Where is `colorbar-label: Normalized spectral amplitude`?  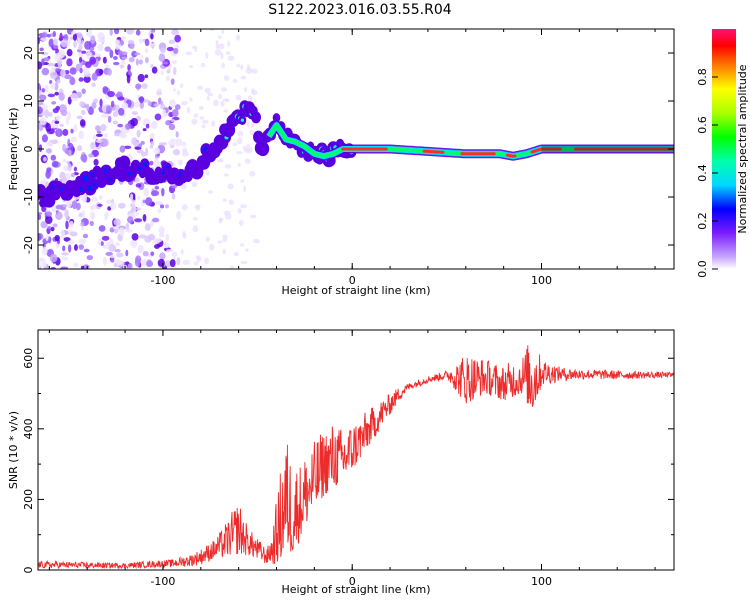 colorbar-label: Normalized spectral amplitude is located at coordinates (742, 148).